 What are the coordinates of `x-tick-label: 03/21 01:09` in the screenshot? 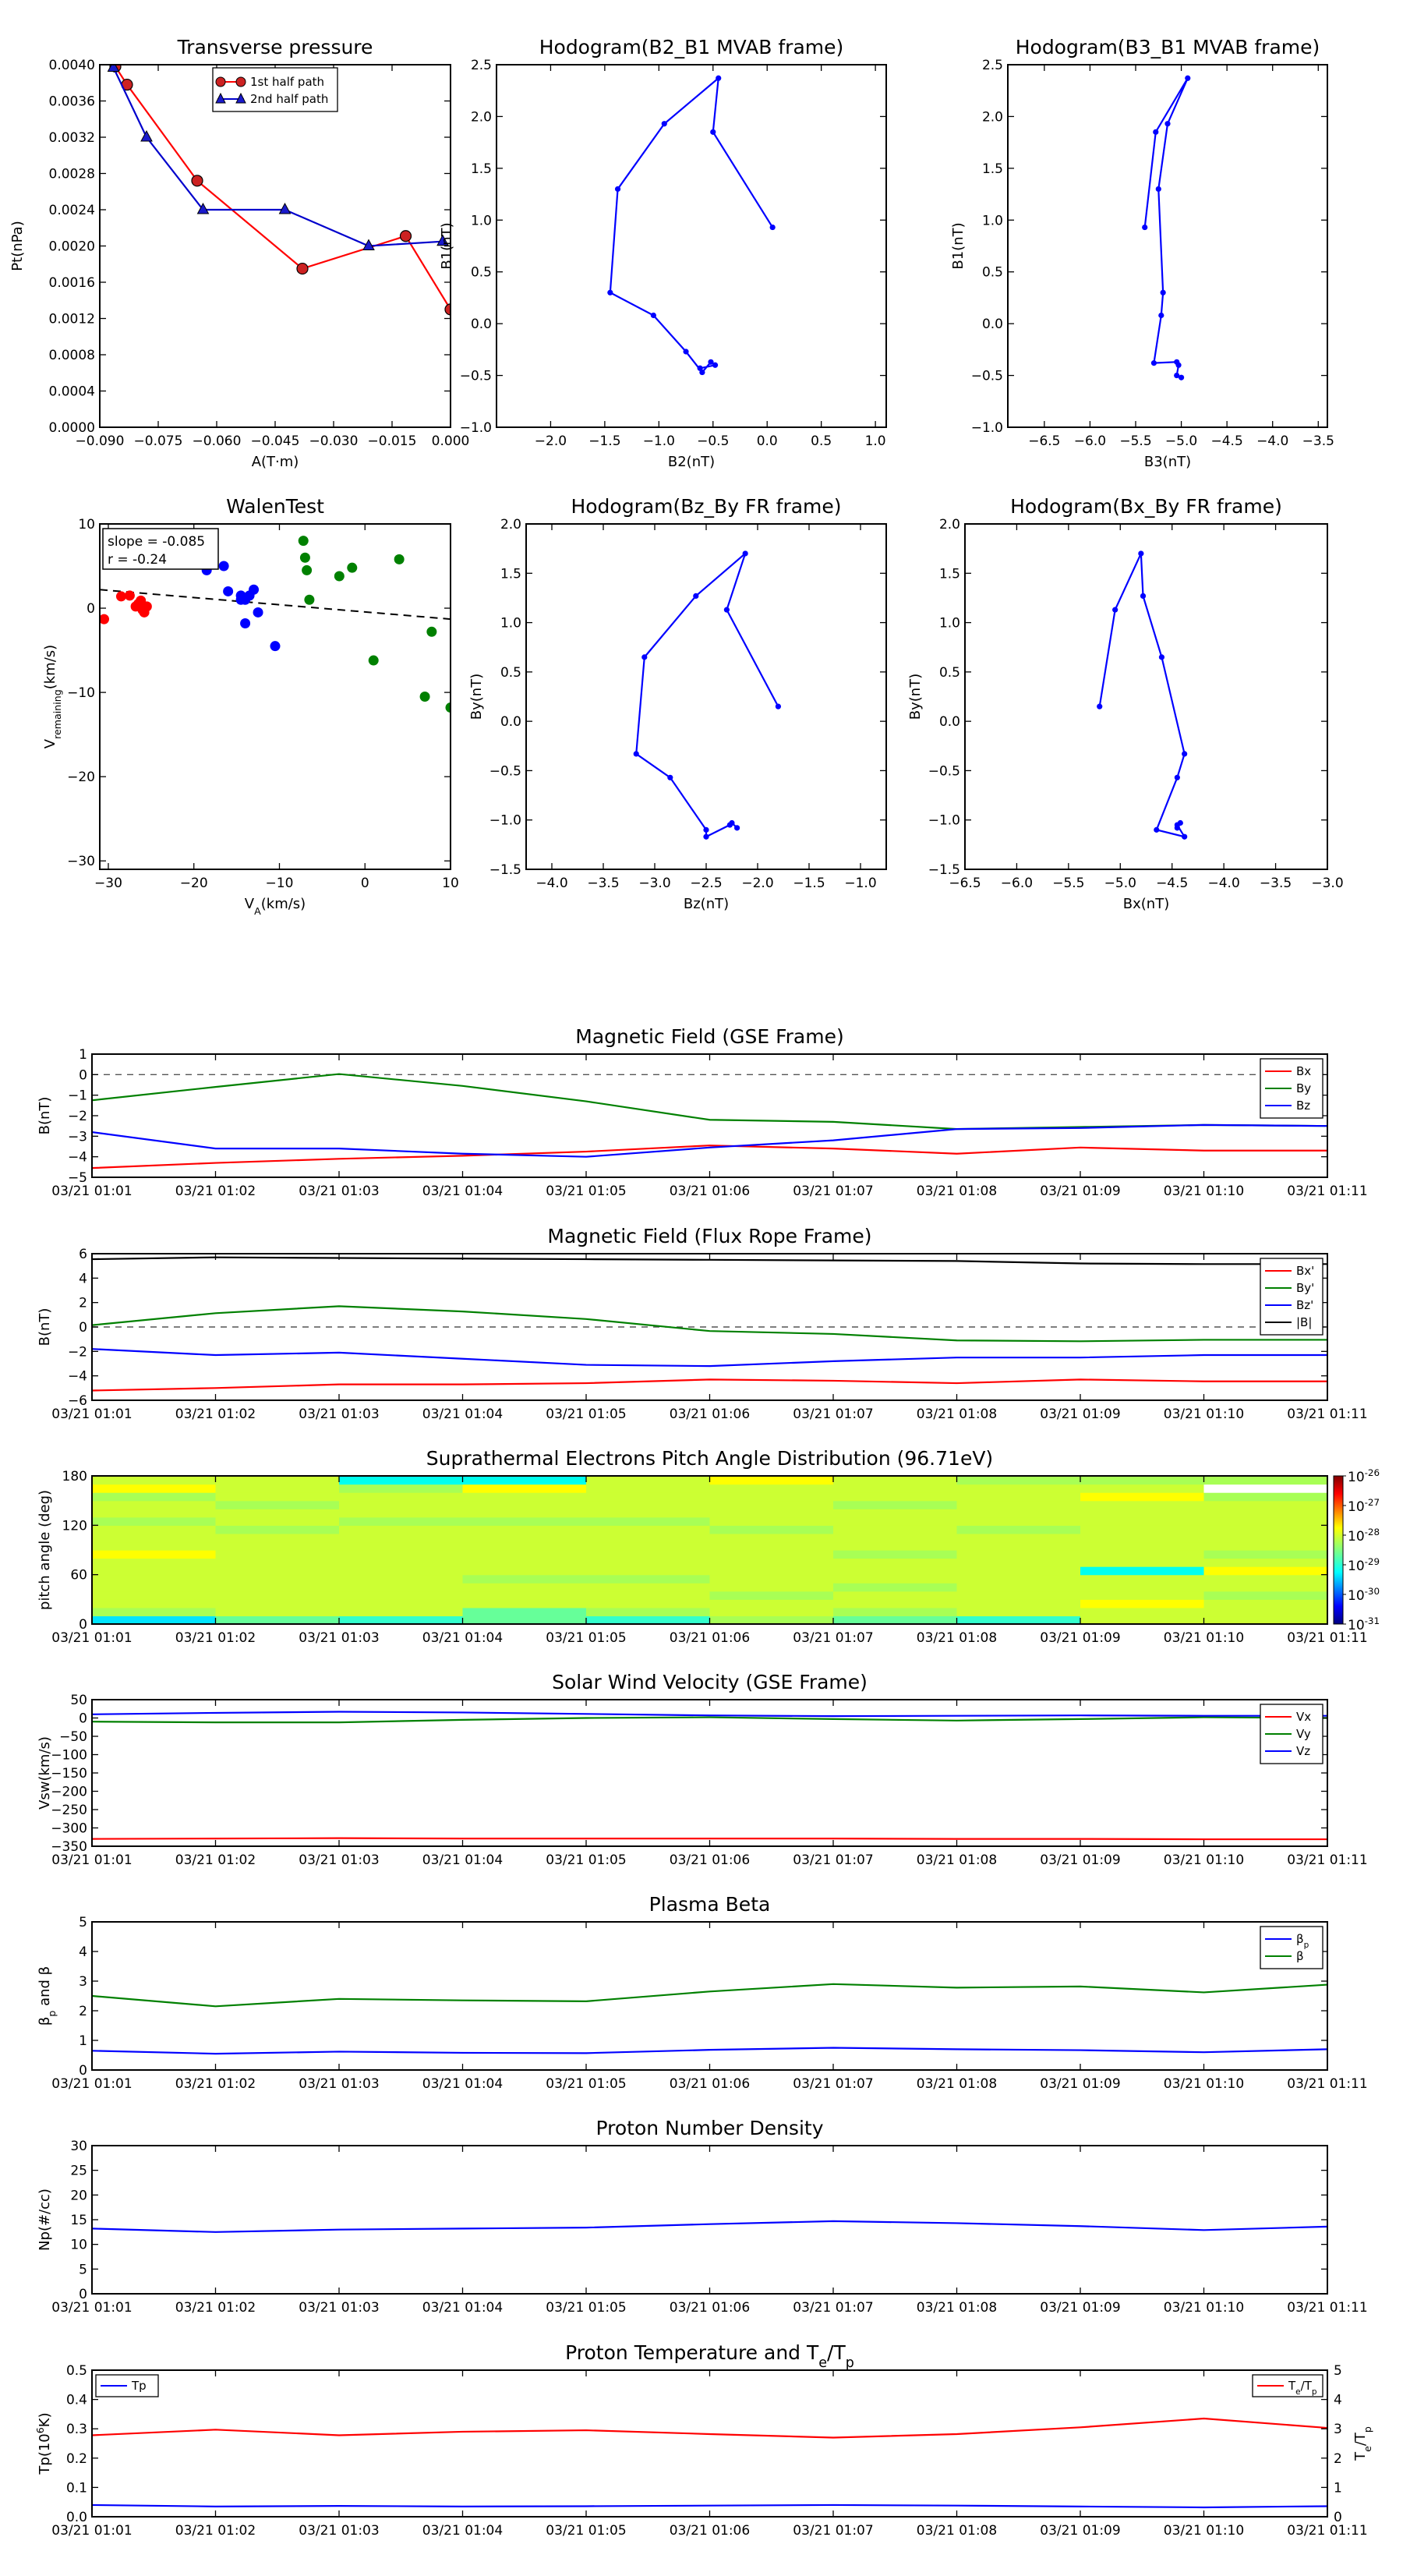 It's located at (1080, 2084).